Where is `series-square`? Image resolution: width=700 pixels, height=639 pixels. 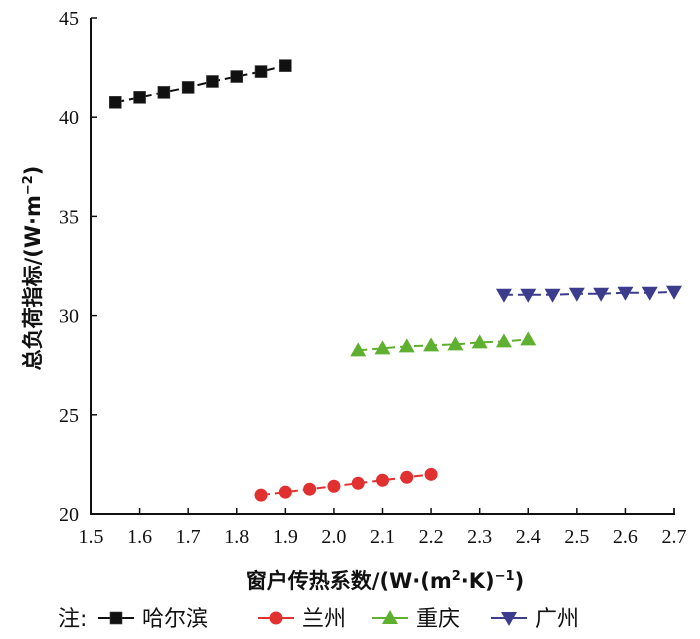 series-square is located at coordinates (200, 84).